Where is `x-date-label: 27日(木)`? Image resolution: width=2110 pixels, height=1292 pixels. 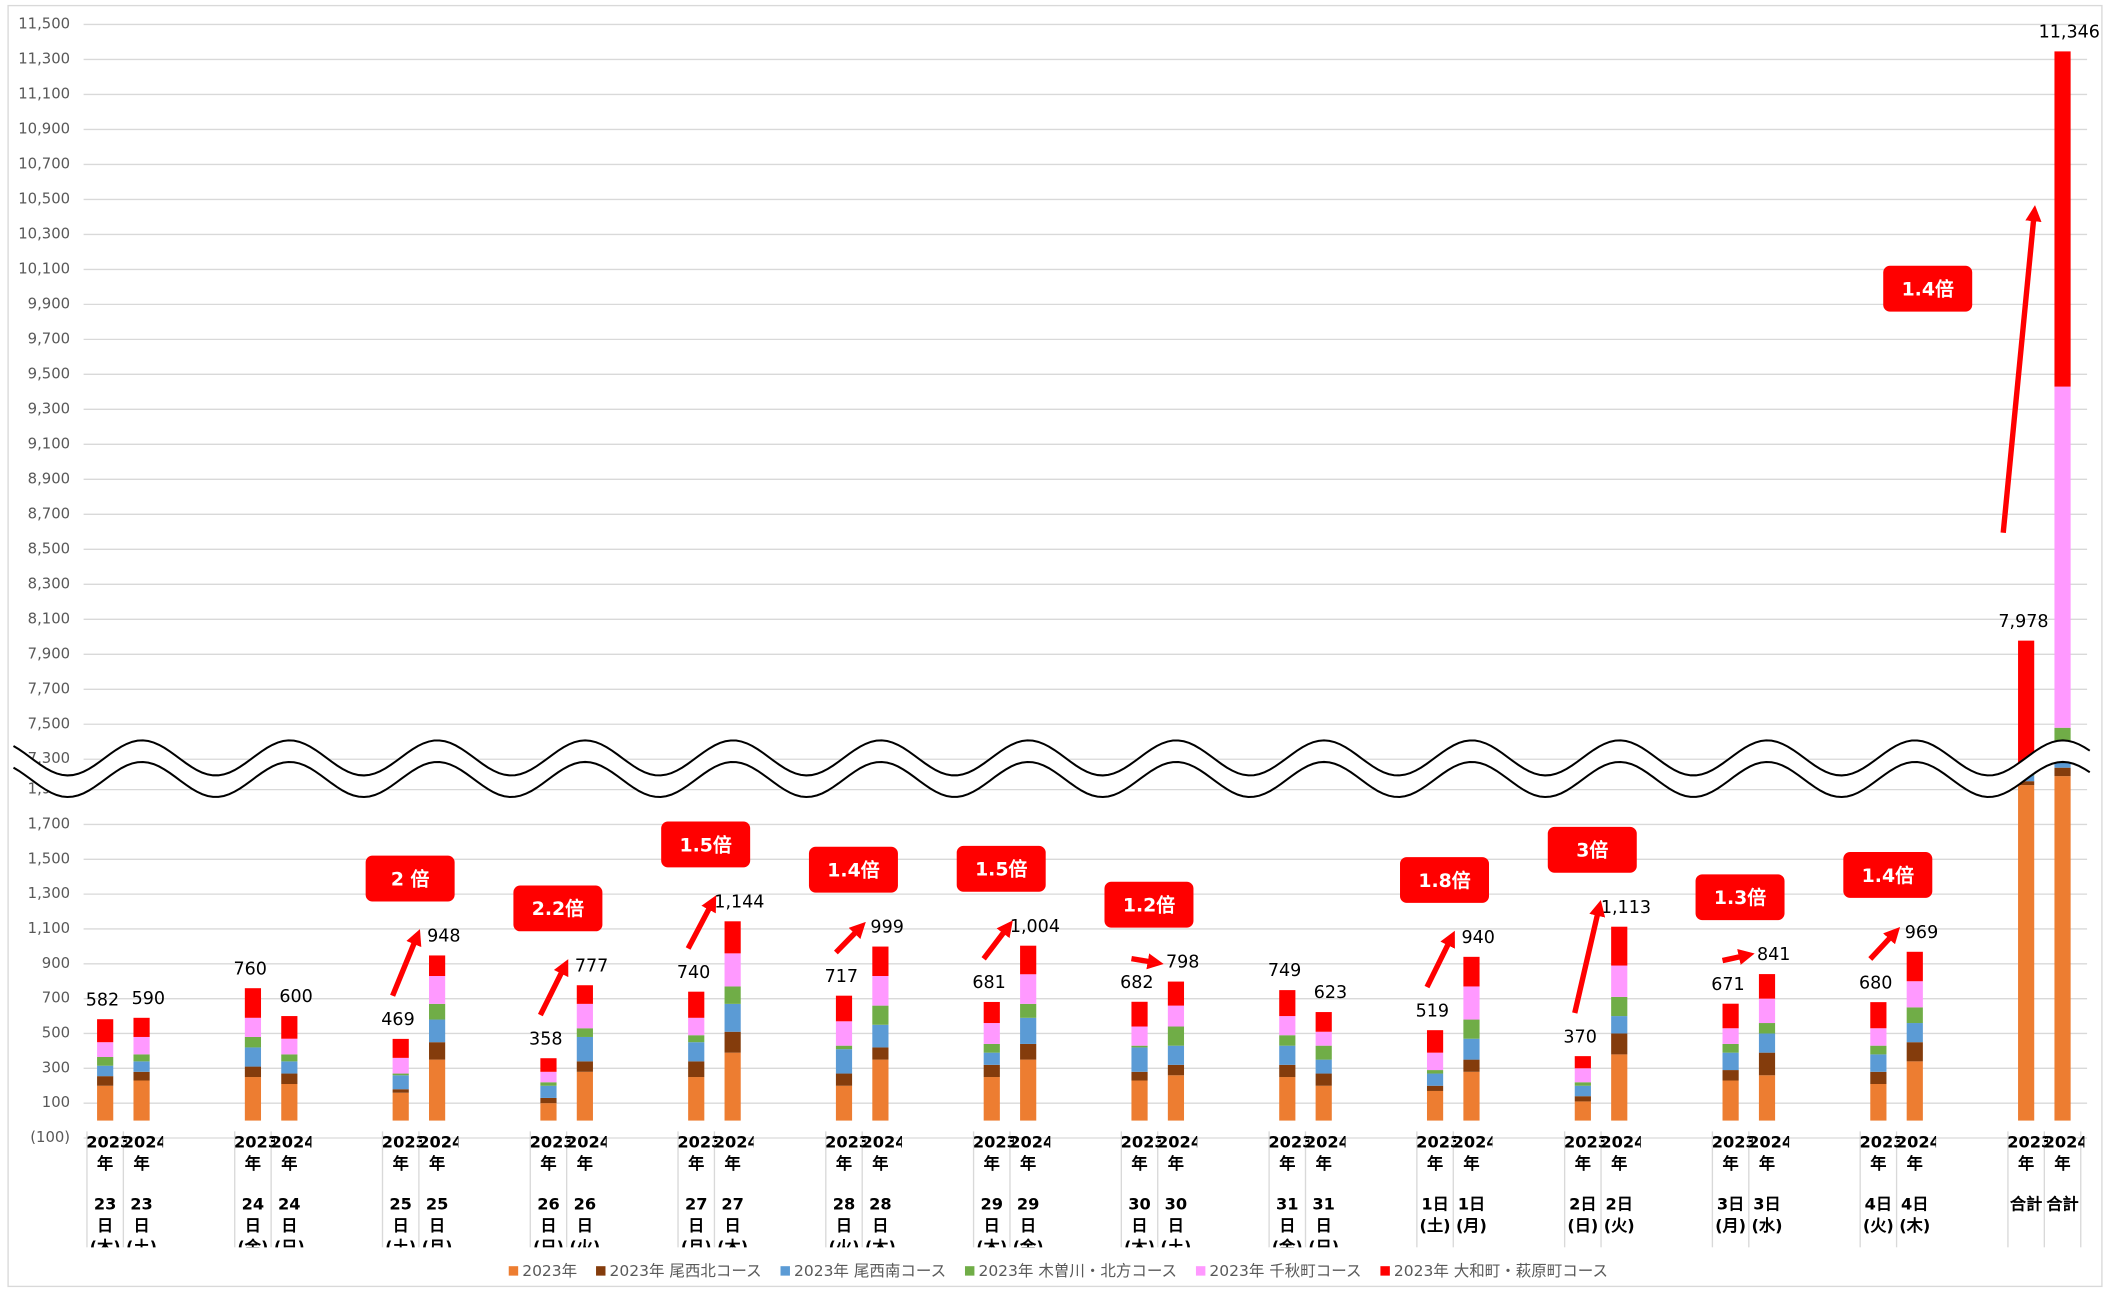
x-date-label: 27日(木) is located at coordinates (733, 1221).